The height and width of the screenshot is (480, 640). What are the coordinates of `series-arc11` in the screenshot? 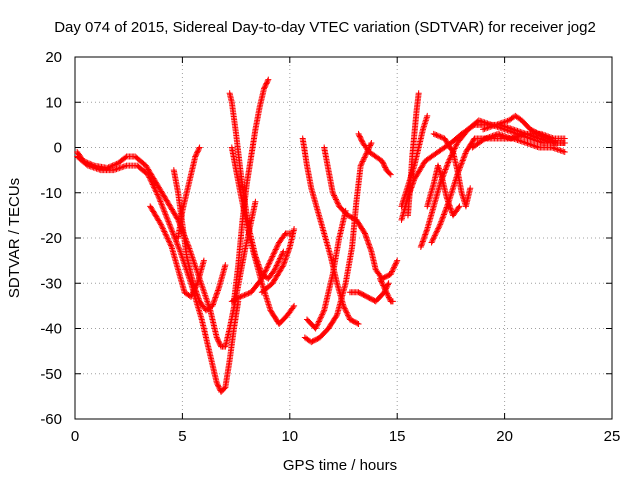 It's located at (330, 231).